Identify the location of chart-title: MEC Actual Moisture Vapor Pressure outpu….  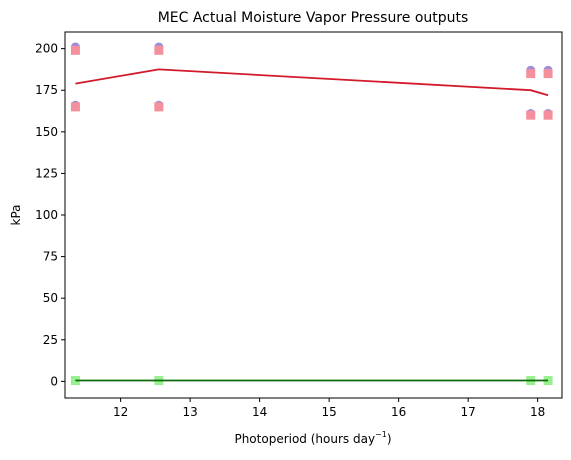
(313, 18).